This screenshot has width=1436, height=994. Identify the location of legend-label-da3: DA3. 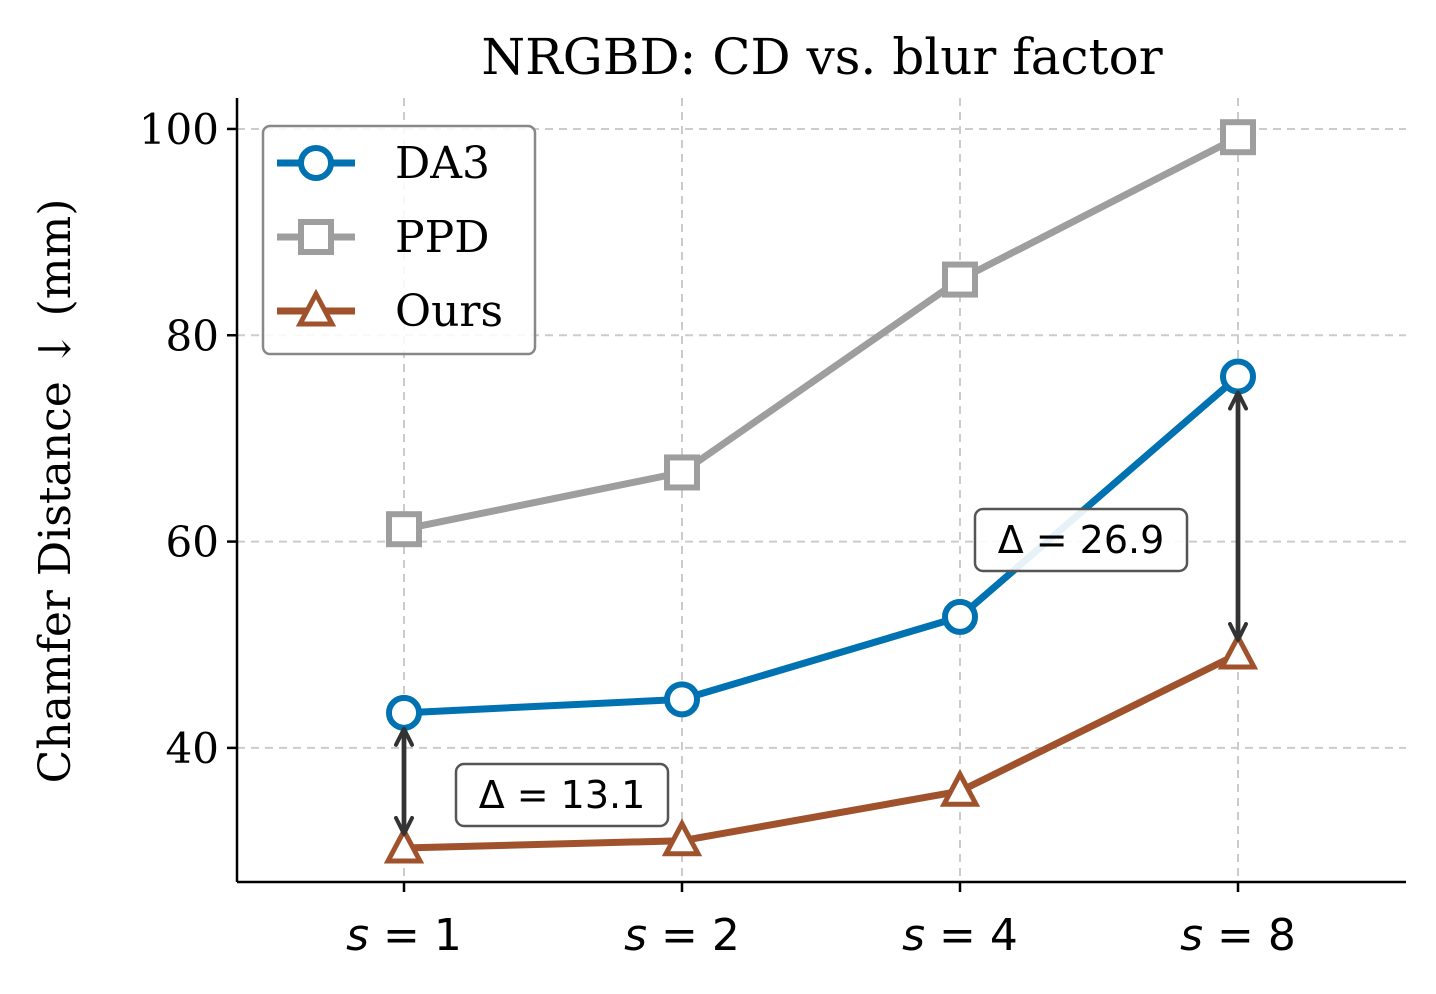
(442, 163).